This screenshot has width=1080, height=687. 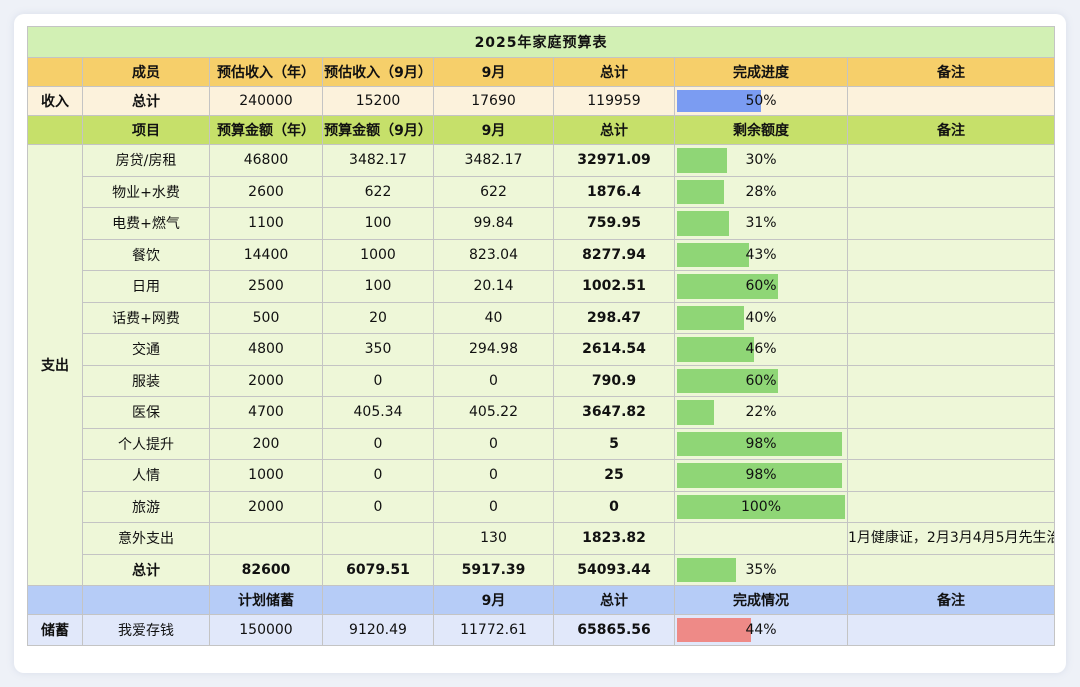 What do you see at coordinates (378, 191) in the screenshot?
I see `expense-row-sep: 622` at bounding box center [378, 191].